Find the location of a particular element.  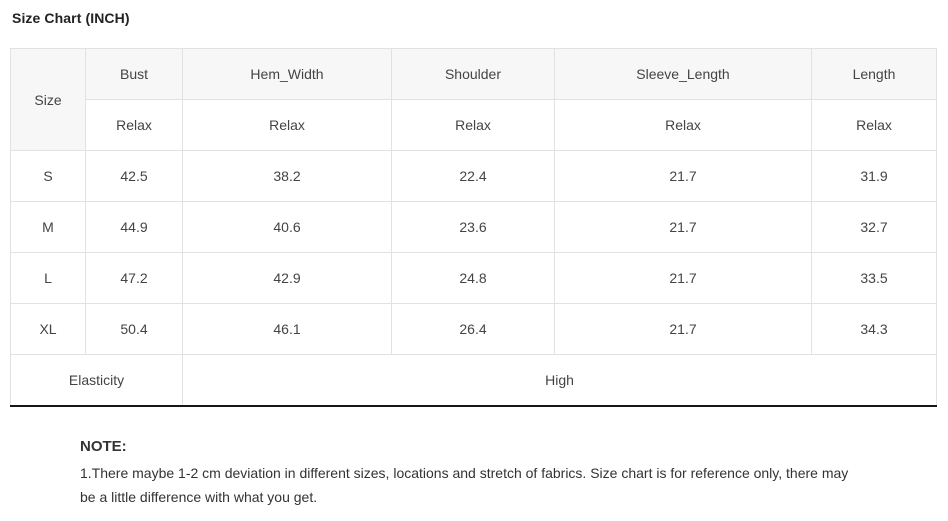

size-label-cell: M is located at coordinates (48, 227).